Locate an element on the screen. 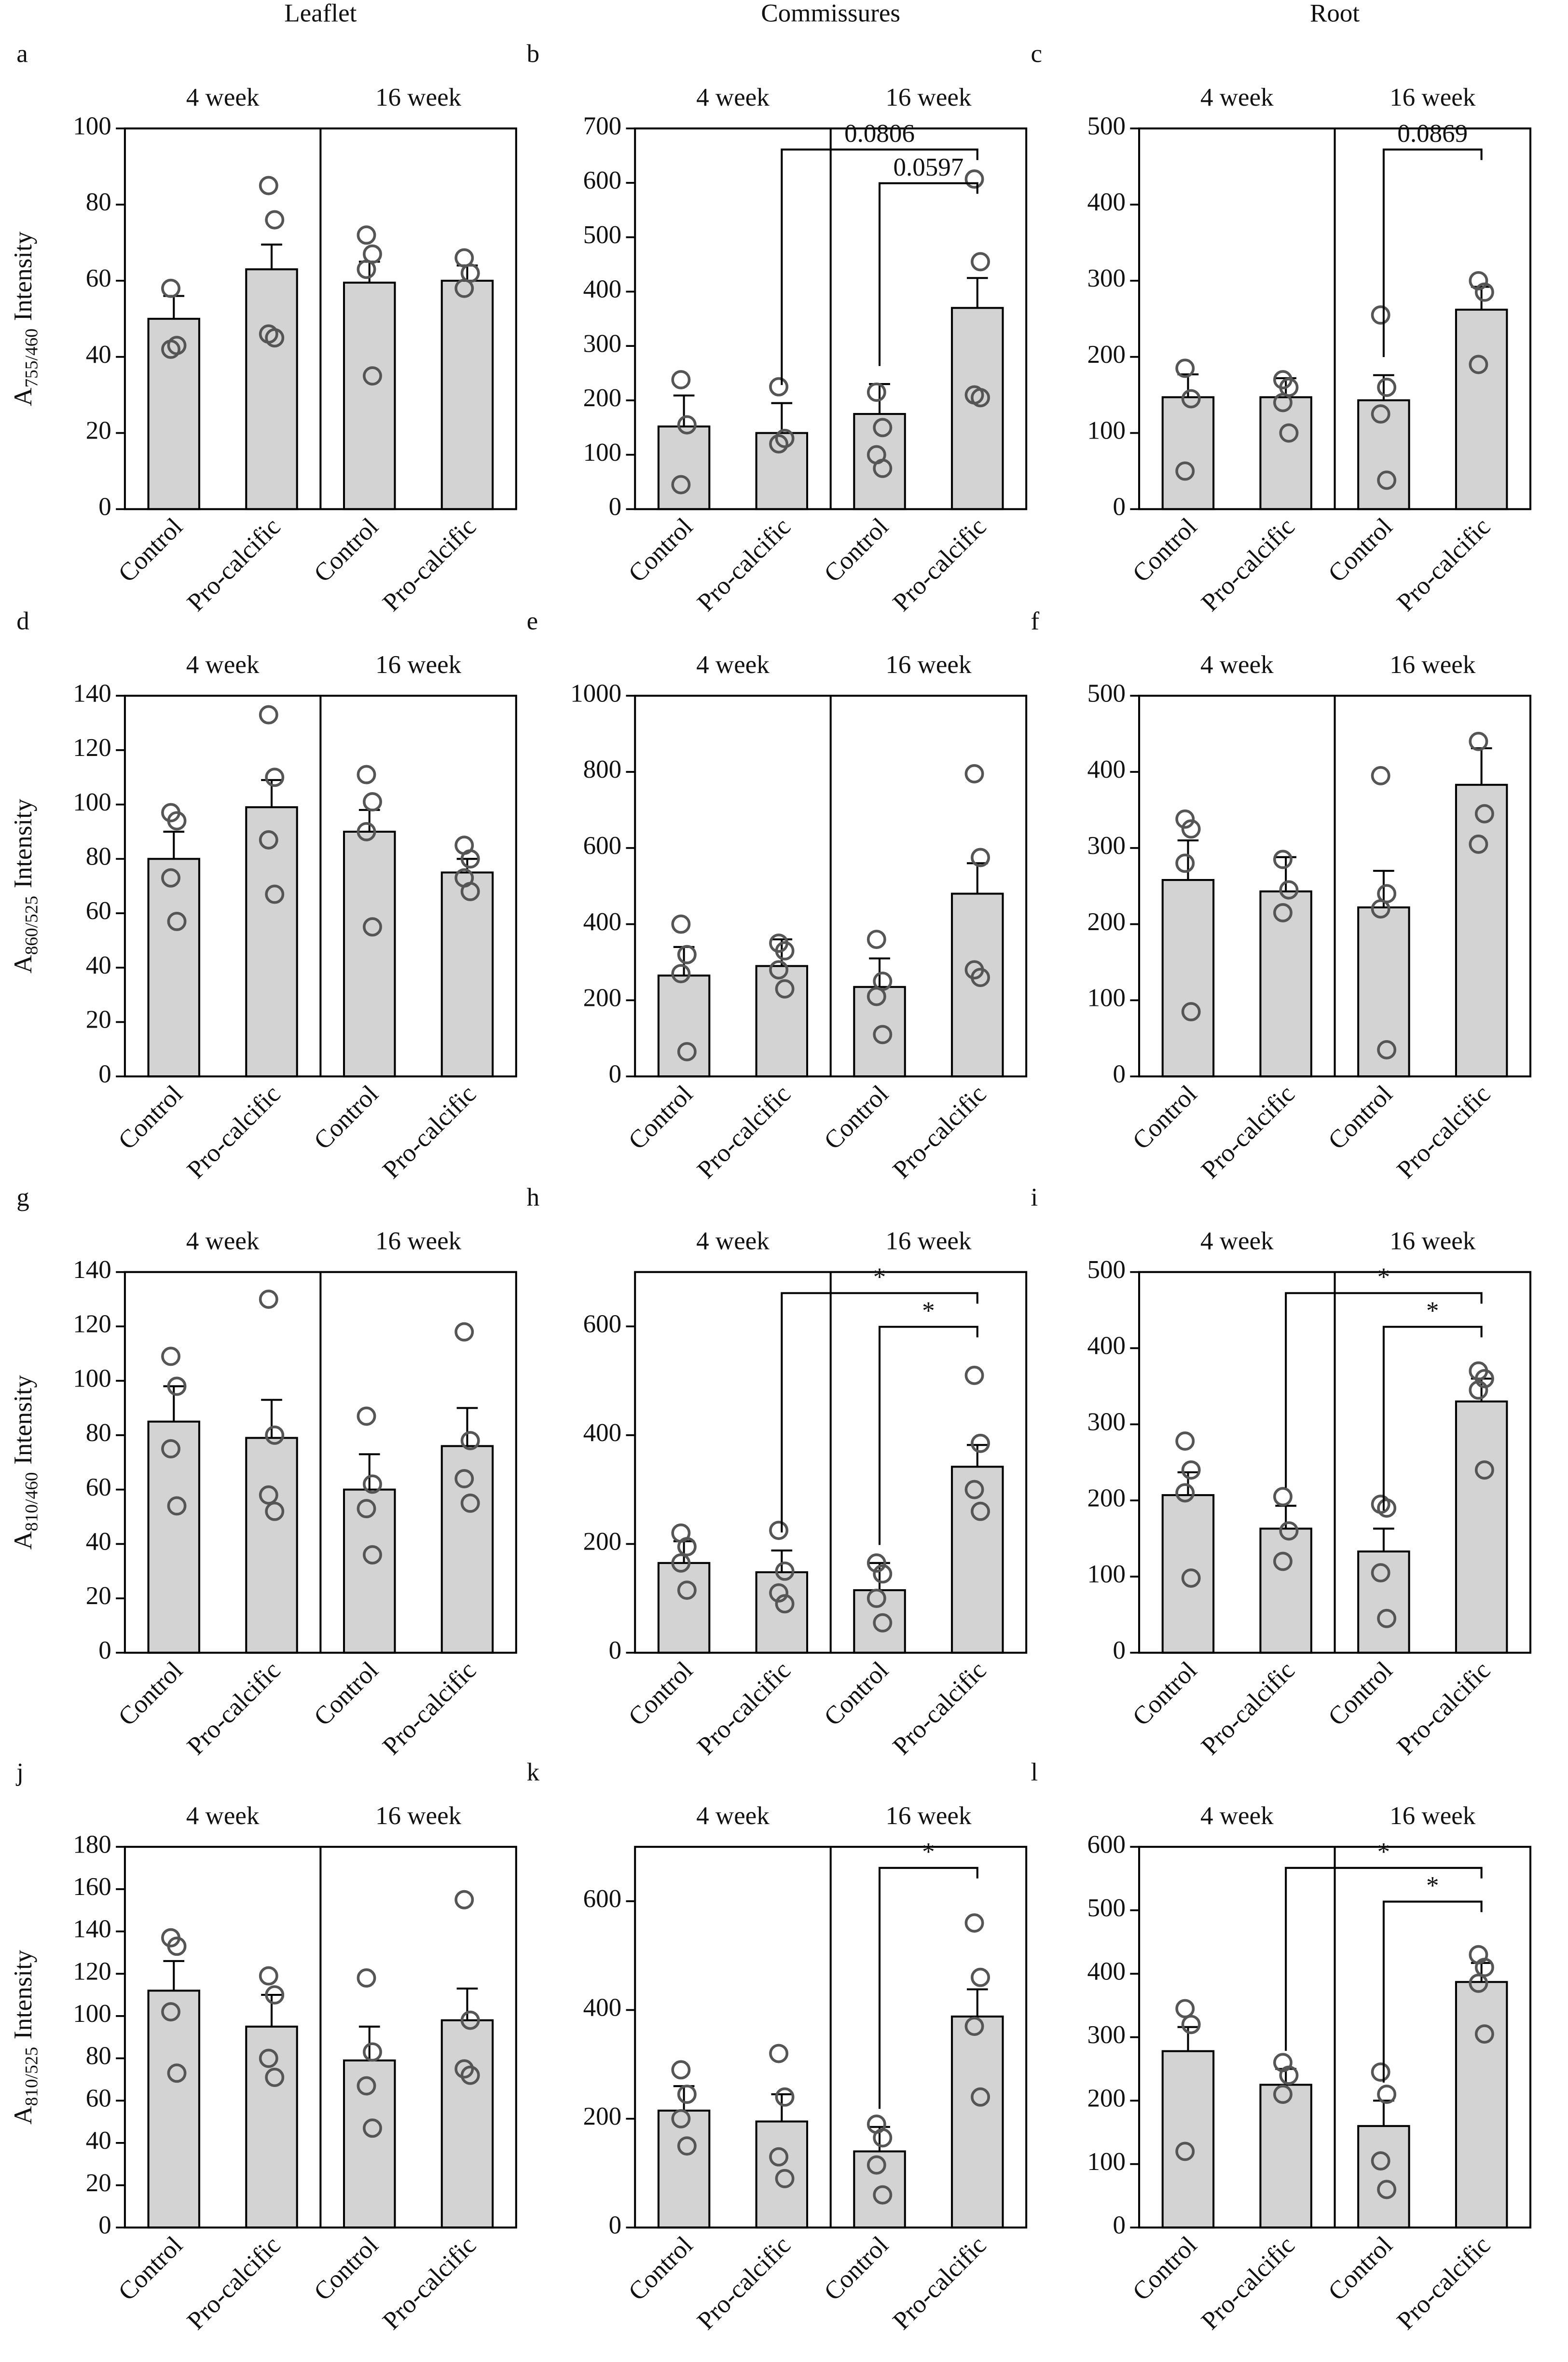 This screenshot has width=1568, height=2362. y-tick-label: 20 is located at coordinates (98, 1020).